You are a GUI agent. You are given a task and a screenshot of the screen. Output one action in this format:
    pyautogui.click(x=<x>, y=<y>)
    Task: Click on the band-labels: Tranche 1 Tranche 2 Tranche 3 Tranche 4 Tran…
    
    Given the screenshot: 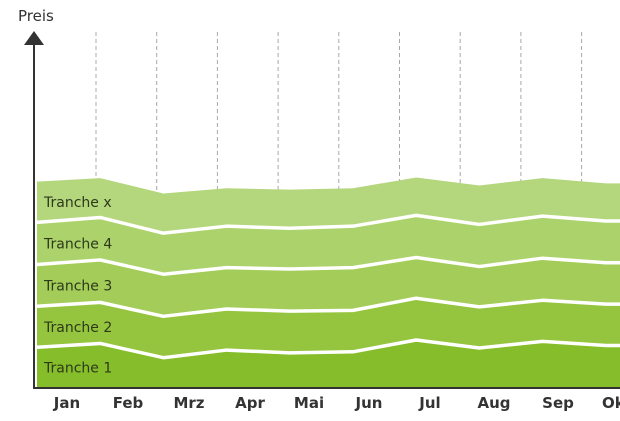 What is the action you would take?
    pyautogui.click(x=77, y=286)
    